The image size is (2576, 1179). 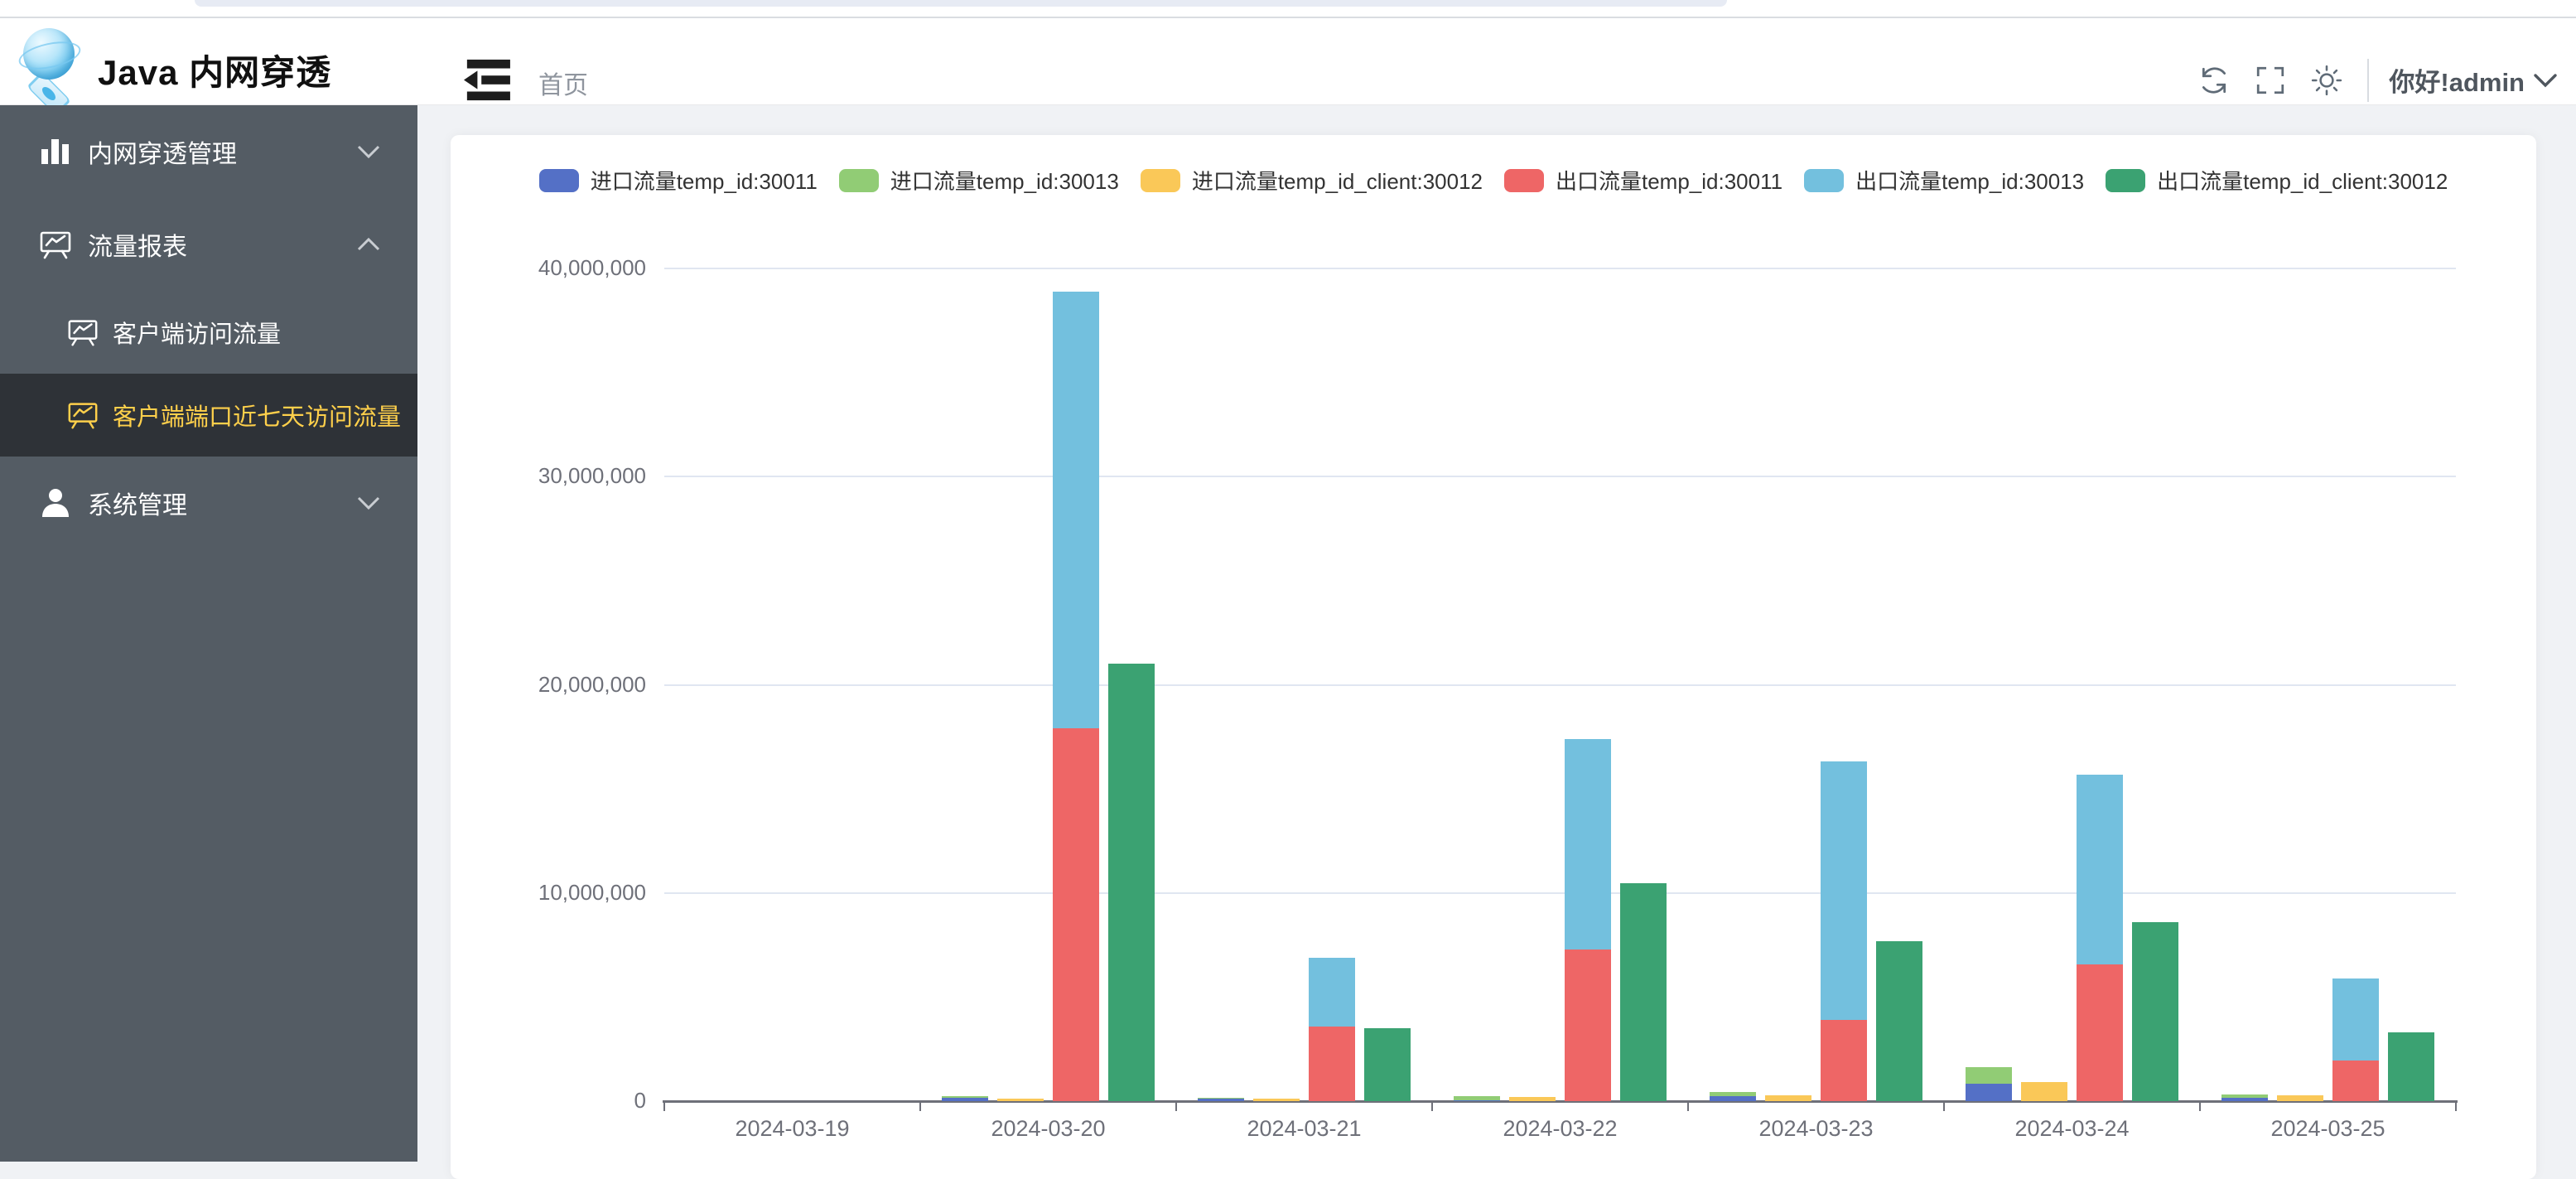 What do you see at coordinates (592, 892) in the screenshot?
I see `y-axis-label: 10,000,000` at bounding box center [592, 892].